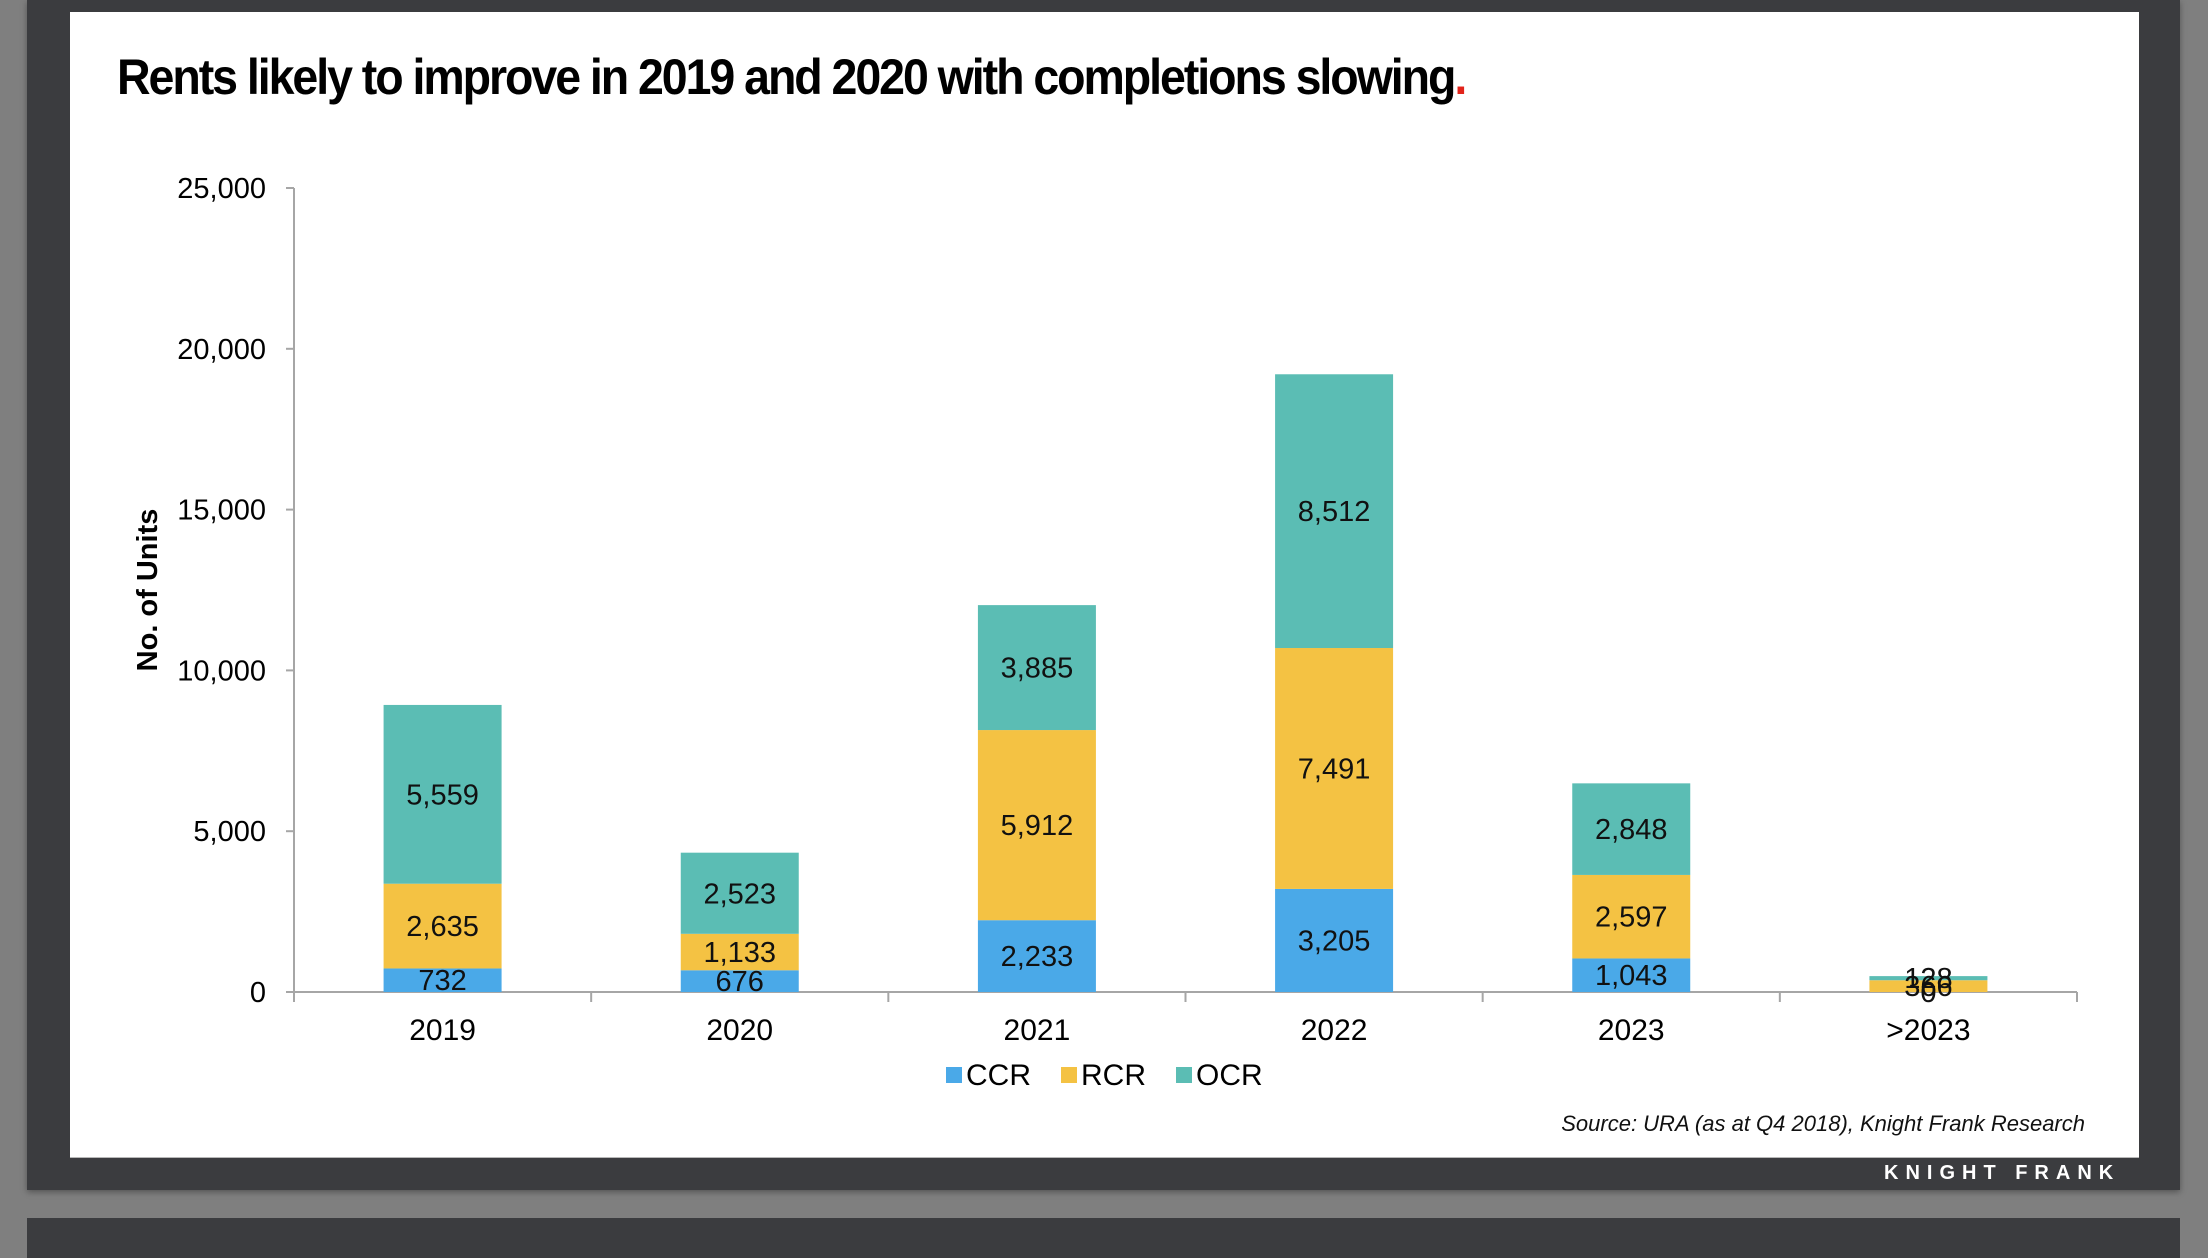 This screenshot has height=1258, width=2208. I want to click on data-label-ccr: 1,043, so click(1631, 976).